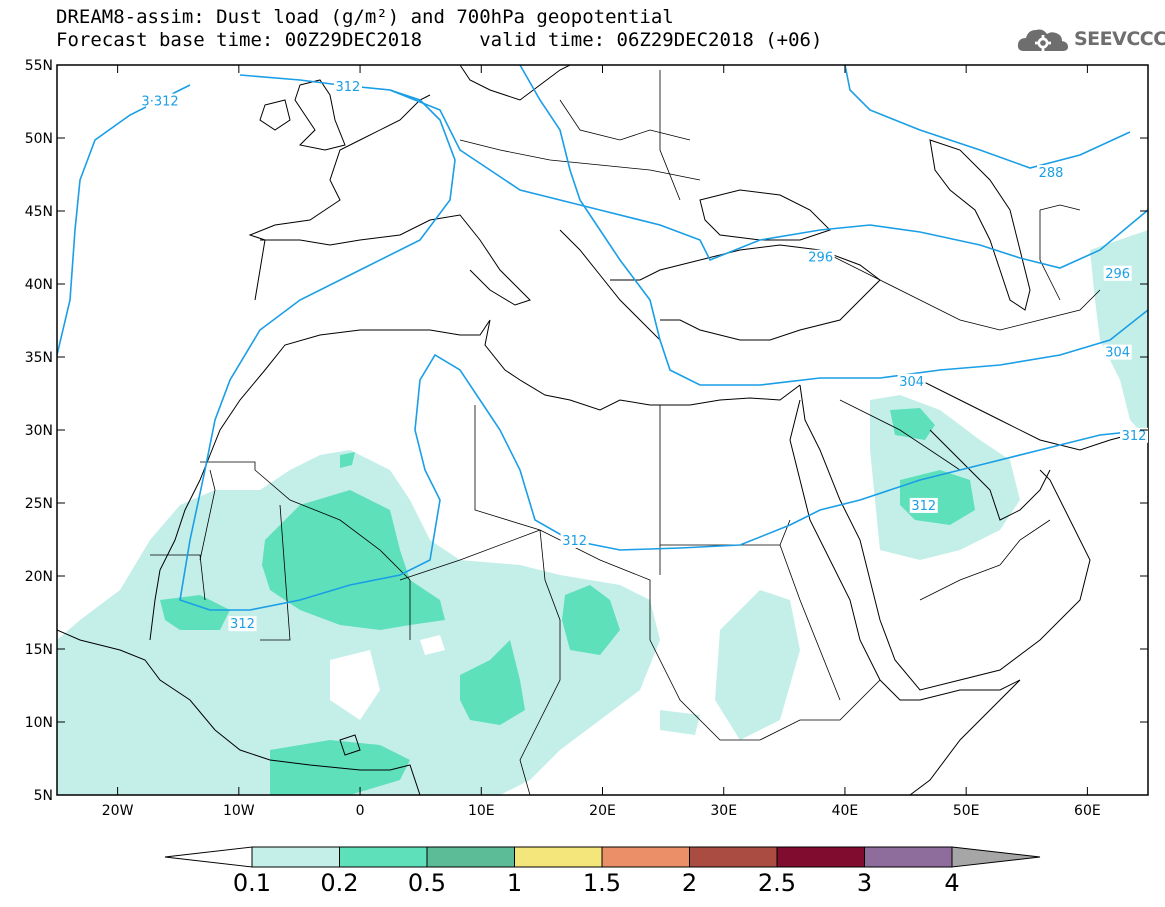  What do you see at coordinates (845, 811) in the screenshot?
I see `lon-tick-label: 40E` at bounding box center [845, 811].